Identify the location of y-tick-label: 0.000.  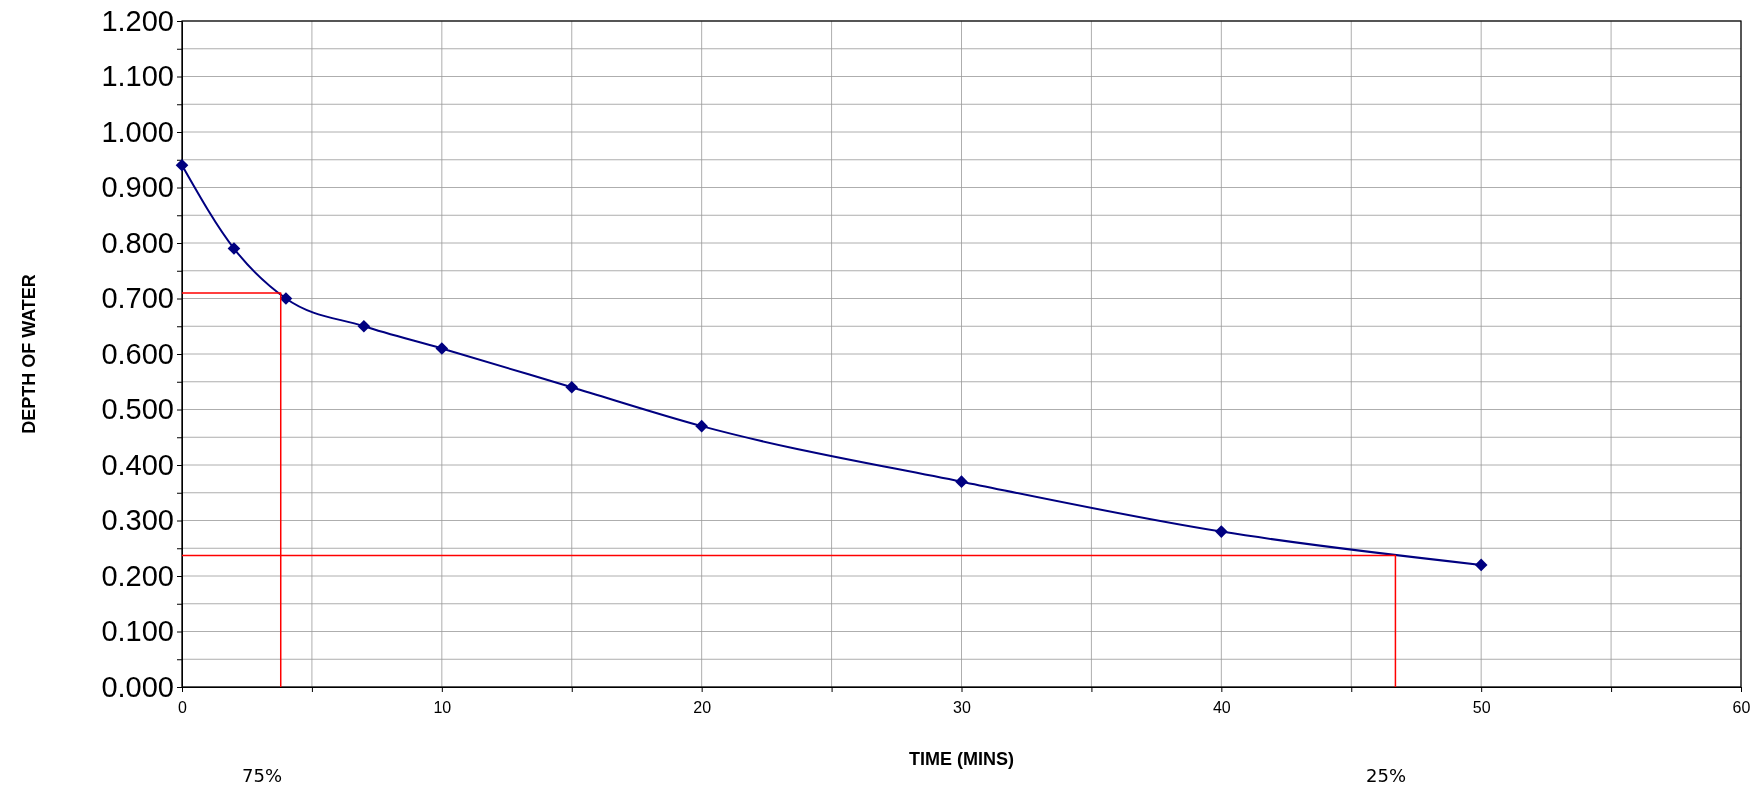
(137, 686).